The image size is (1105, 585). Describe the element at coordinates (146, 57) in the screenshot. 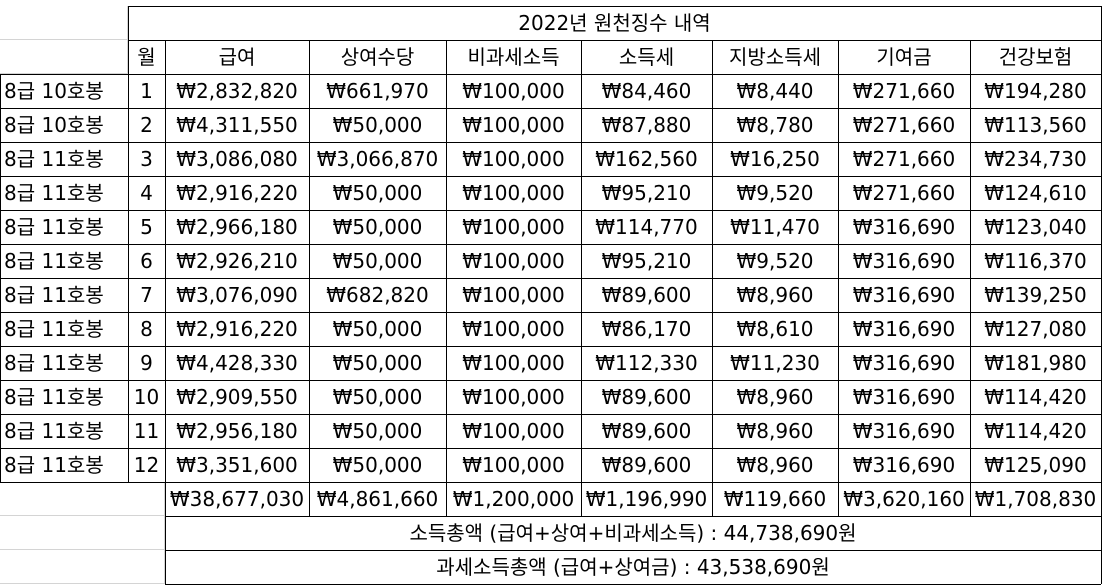

I see `column-header: 월` at that location.